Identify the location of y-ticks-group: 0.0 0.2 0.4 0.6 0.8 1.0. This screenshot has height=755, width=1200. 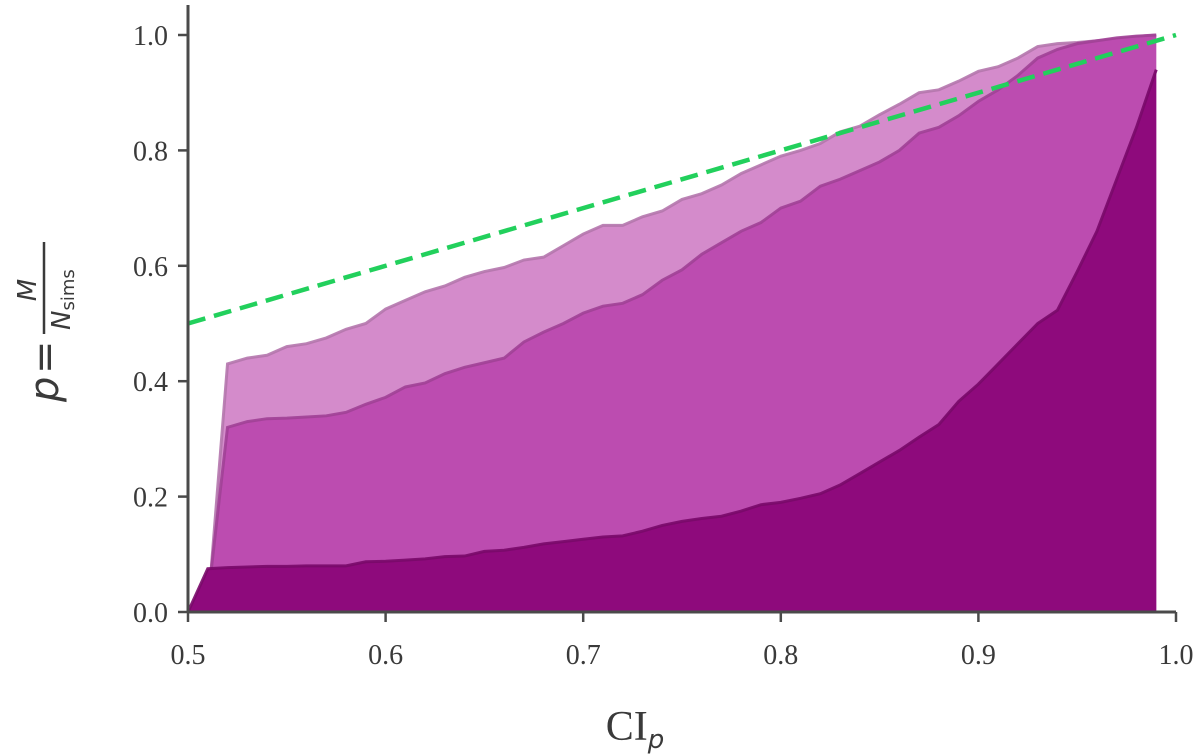
(160, 325).